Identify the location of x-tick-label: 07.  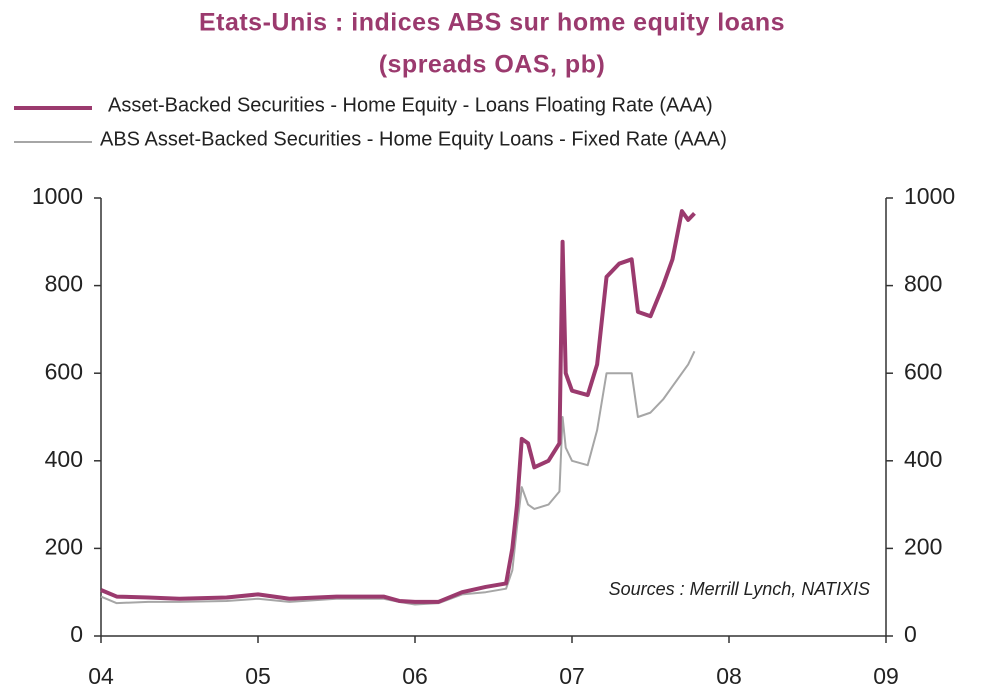
(572, 676).